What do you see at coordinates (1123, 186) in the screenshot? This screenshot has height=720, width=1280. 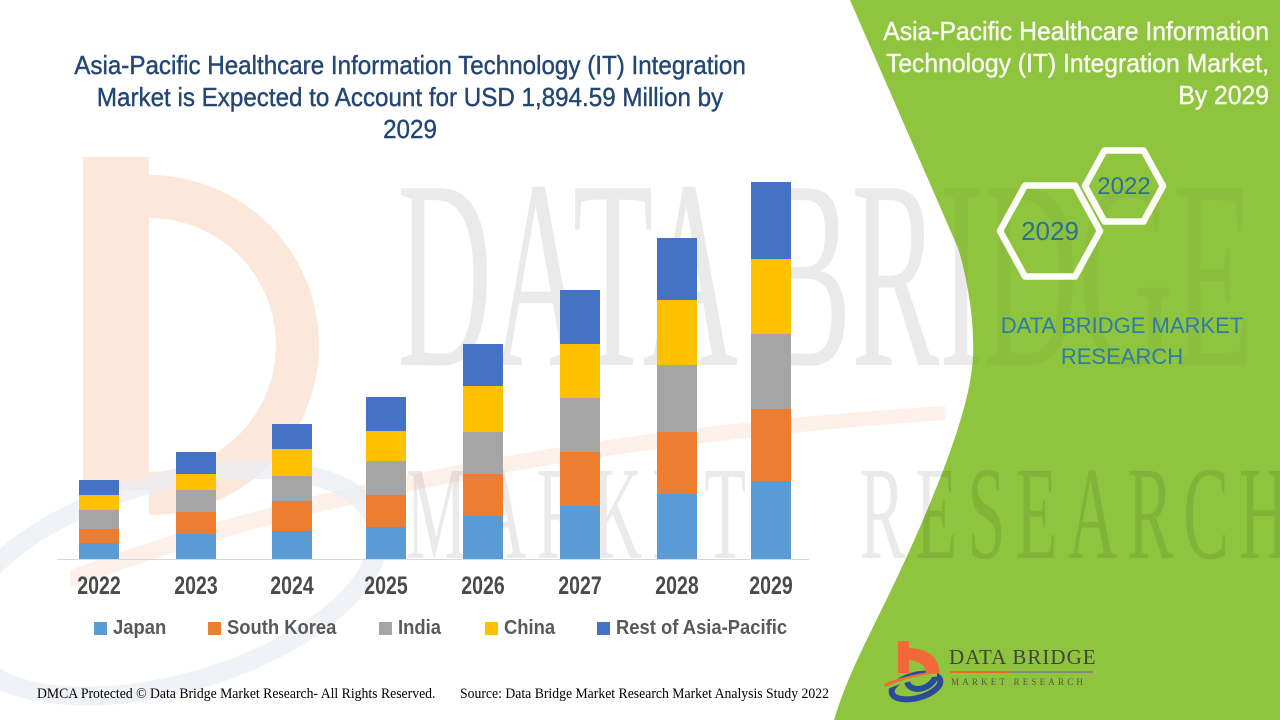 I see `svg-text: 2022` at bounding box center [1123, 186].